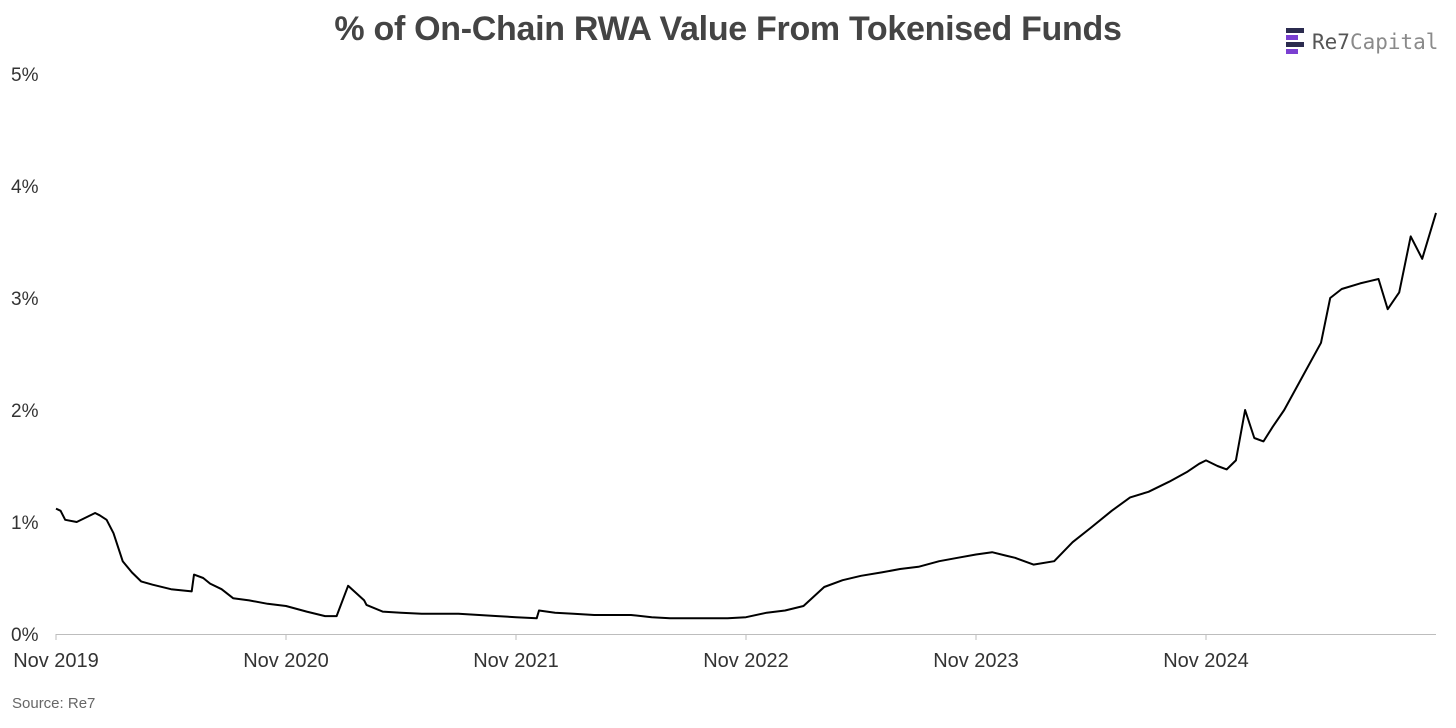  Describe the element at coordinates (1295, 41) in the screenshot. I see `logo-mark-icon` at that location.